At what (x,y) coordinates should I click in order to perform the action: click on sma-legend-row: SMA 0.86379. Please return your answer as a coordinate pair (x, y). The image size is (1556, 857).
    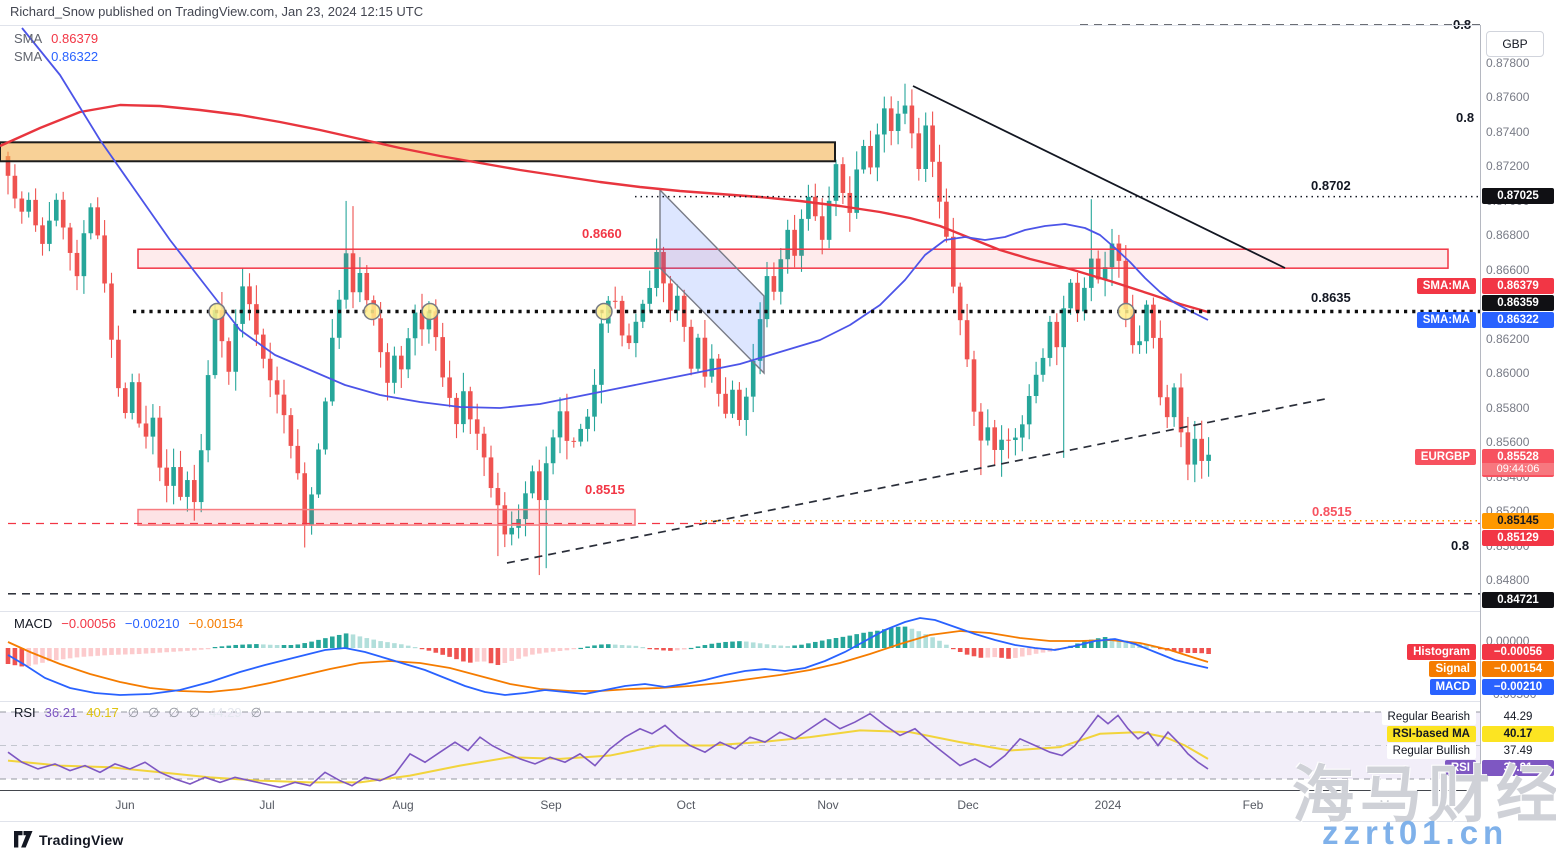
    Looking at the image, I should click on (60, 39).